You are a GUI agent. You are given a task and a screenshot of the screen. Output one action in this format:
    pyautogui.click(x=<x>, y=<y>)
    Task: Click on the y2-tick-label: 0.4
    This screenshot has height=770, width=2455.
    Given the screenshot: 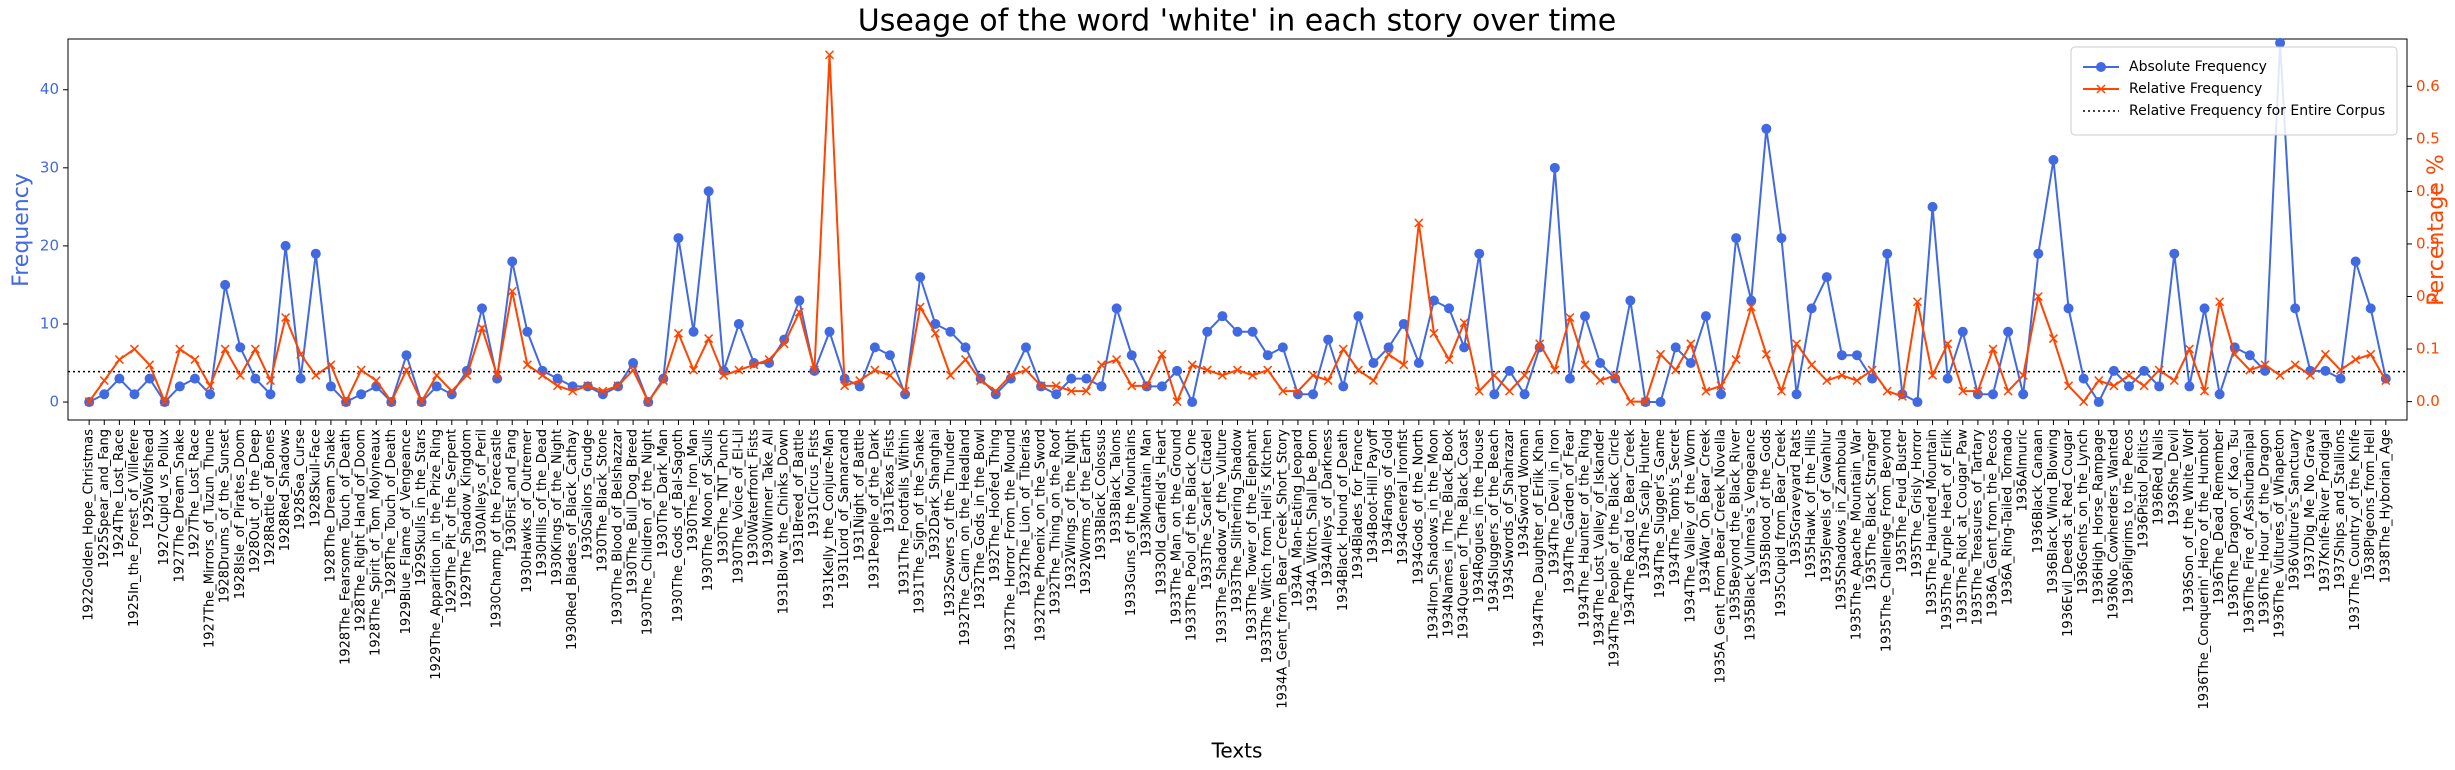 What is the action you would take?
    pyautogui.click(x=2428, y=191)
    